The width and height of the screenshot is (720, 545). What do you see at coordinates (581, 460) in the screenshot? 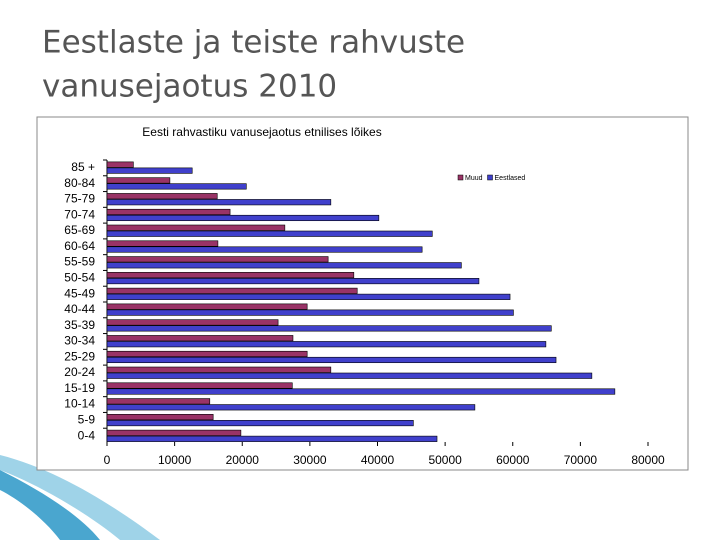
I see `x-tick-label: 70000` at bounding box center [581, 460].